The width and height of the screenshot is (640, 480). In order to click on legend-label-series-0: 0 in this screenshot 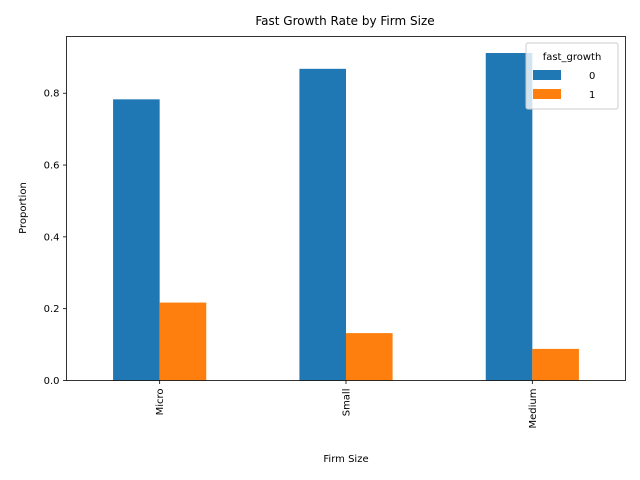, I will do `click(592, 76)`.